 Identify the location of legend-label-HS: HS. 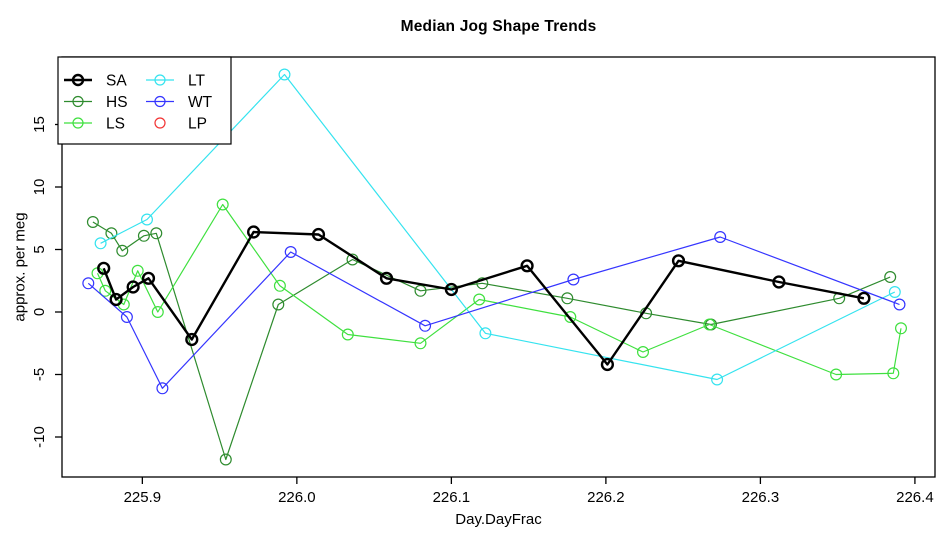
(117, 102).